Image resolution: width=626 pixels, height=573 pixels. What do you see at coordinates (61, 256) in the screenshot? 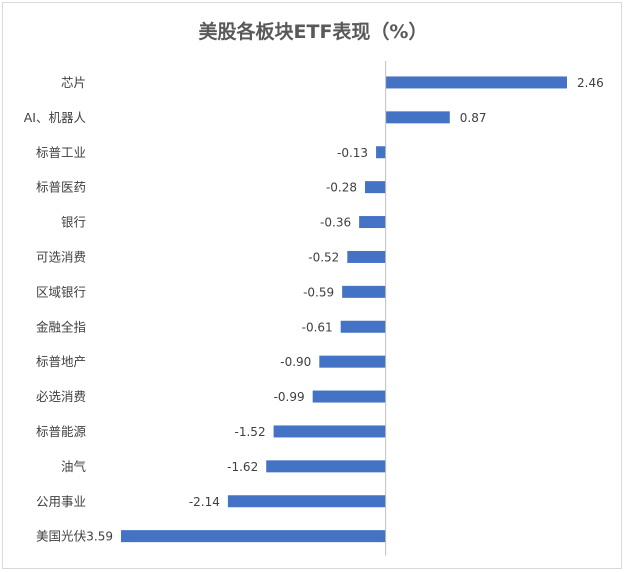
I see `category-label: 可选消费` at bounding box center [61, 256].